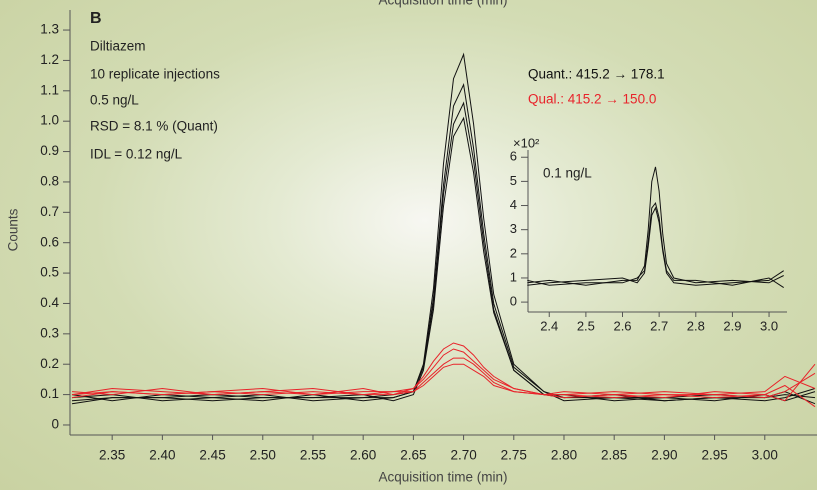 The width and height of the screenshot is (817, 490). I want to click on y-tick-label: 0.6, so click(49, 241).